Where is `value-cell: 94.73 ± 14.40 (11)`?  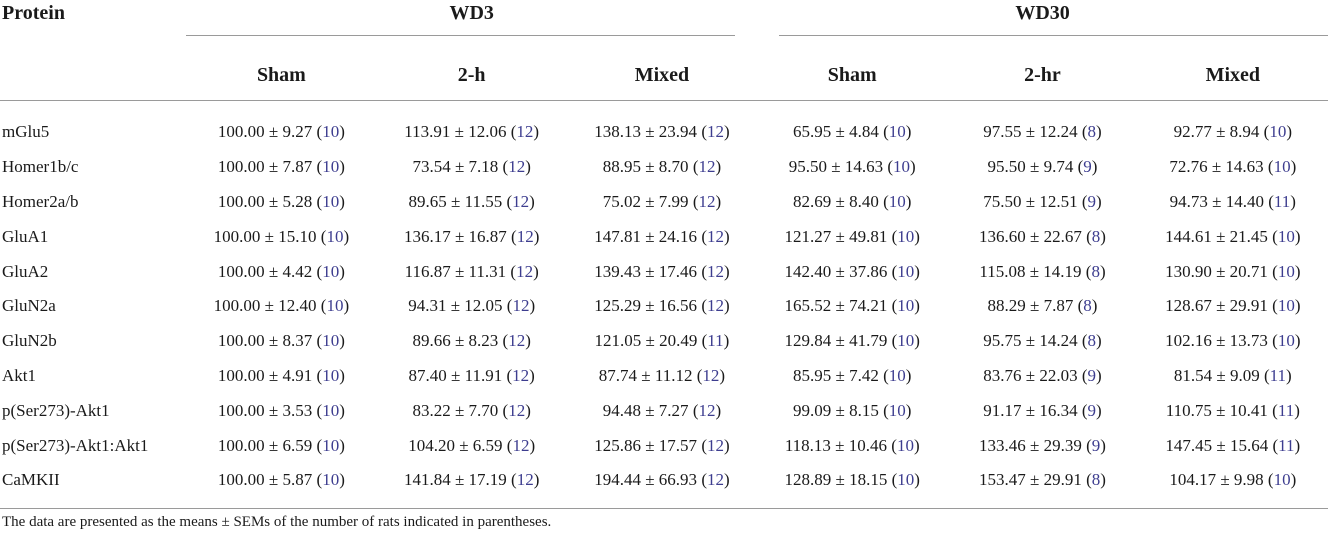
value-cell: 94.73 ± 14.40 (11) is located at coordinates (1232, 201).